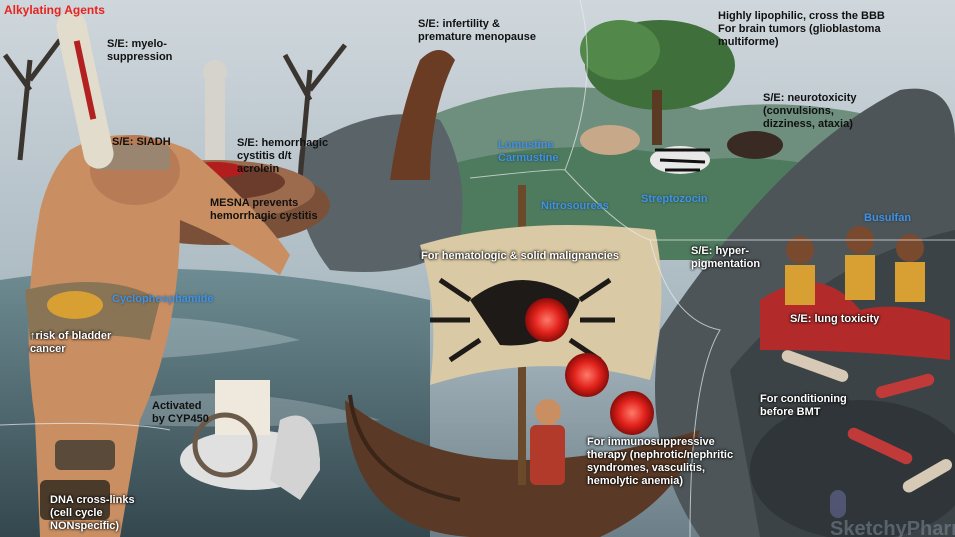 This screenshot has height=537, width=955. I want to click on label-busulfan: Busulfan, so click(888, 218).